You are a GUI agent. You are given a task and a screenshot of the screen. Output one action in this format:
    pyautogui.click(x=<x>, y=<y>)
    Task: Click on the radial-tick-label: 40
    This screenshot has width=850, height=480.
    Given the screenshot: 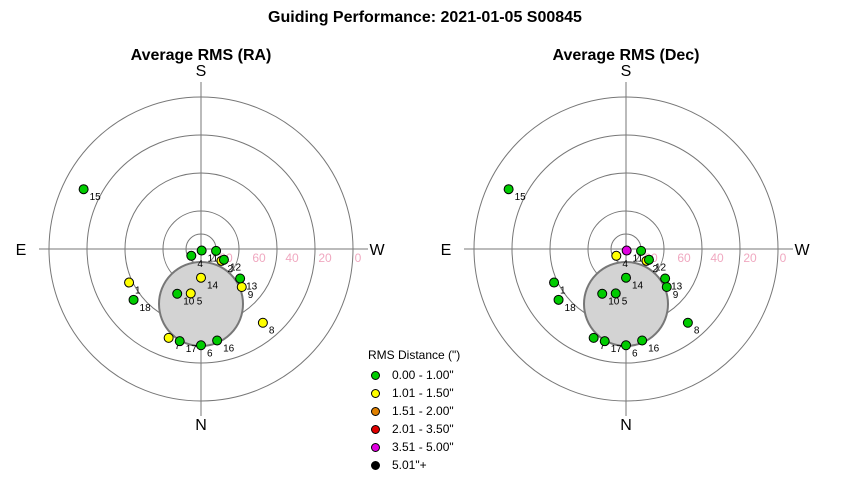 What is the action you would take?
    pyautogui.click(x=717, y=258)
    